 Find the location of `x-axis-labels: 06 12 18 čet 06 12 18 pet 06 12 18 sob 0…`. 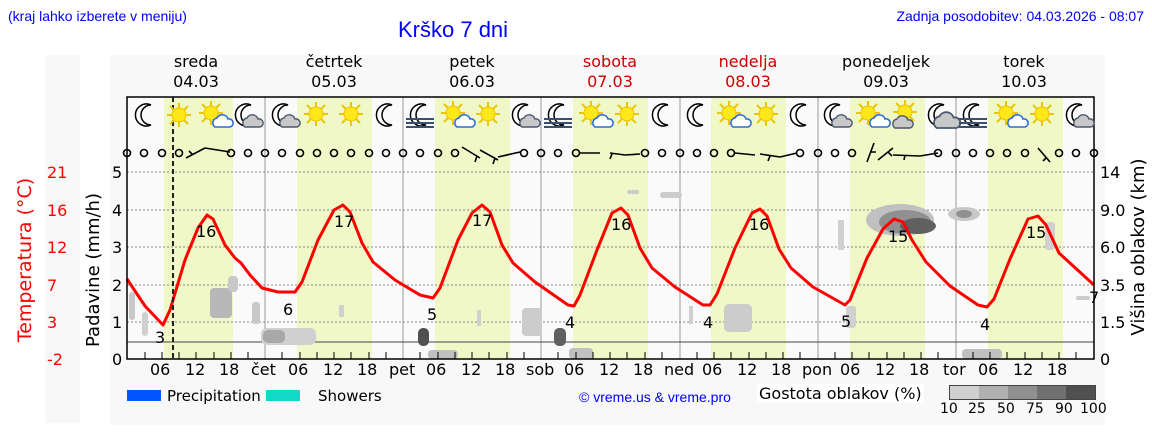

x-axis-labels: 06 12 18 čet 06 12 18 pet 06 12 18 sob 0… is located at coordinates (609, 369).